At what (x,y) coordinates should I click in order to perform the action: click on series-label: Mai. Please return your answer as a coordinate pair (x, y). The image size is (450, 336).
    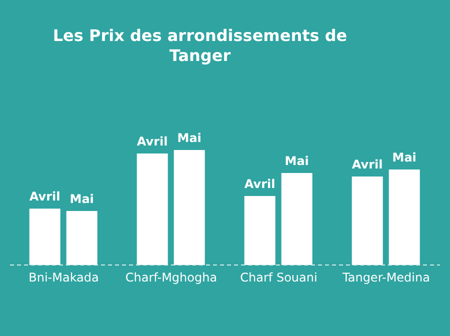
    Looking at the image, I should click on (82, 199).